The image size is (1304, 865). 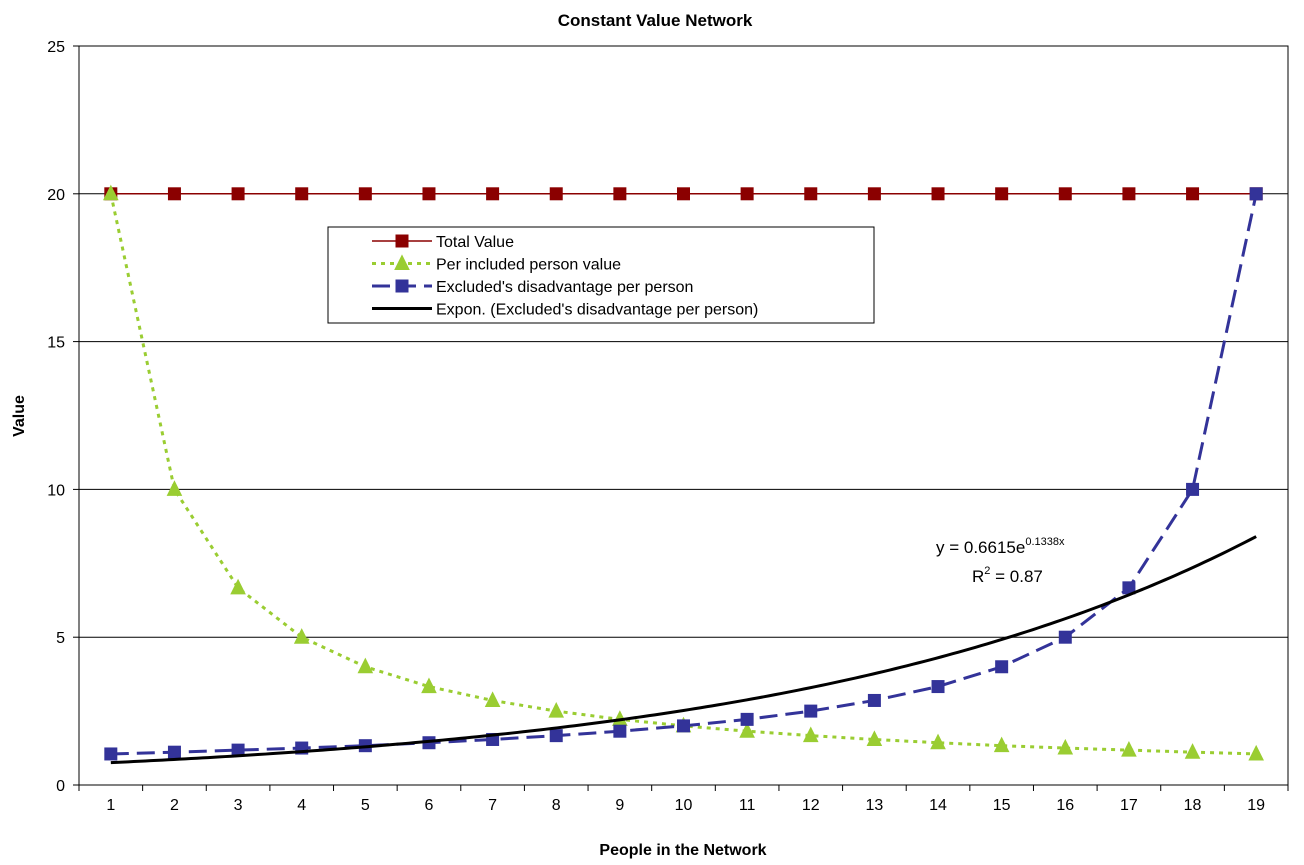 What do you see at coordinates (528, 265) in the screenshot?
I see `legend-label: Per included person value` at bounding box center [528, 265].